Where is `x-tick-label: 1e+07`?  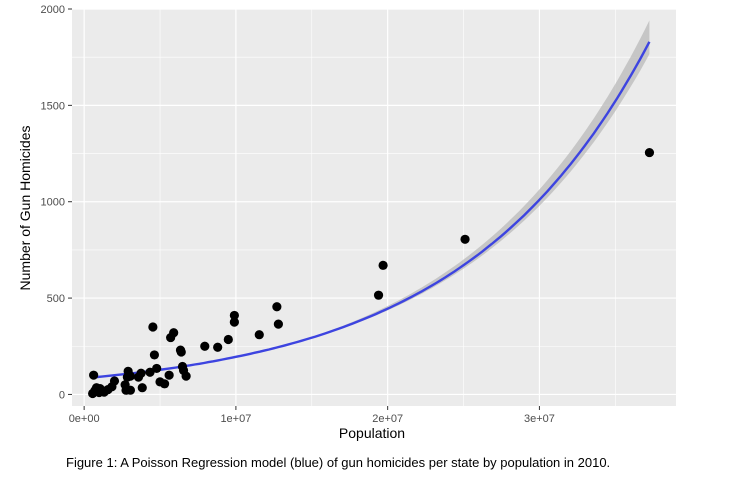
x-tick-label: 1e+07 is located at coordinates (235, 419).